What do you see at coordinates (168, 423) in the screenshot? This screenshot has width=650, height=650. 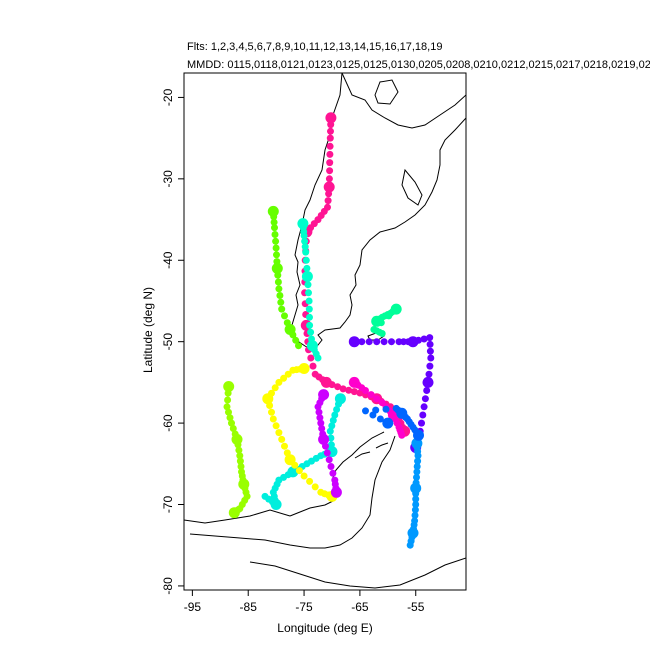 I see `y-tick-label: -60` at bounding box center [168, 423].